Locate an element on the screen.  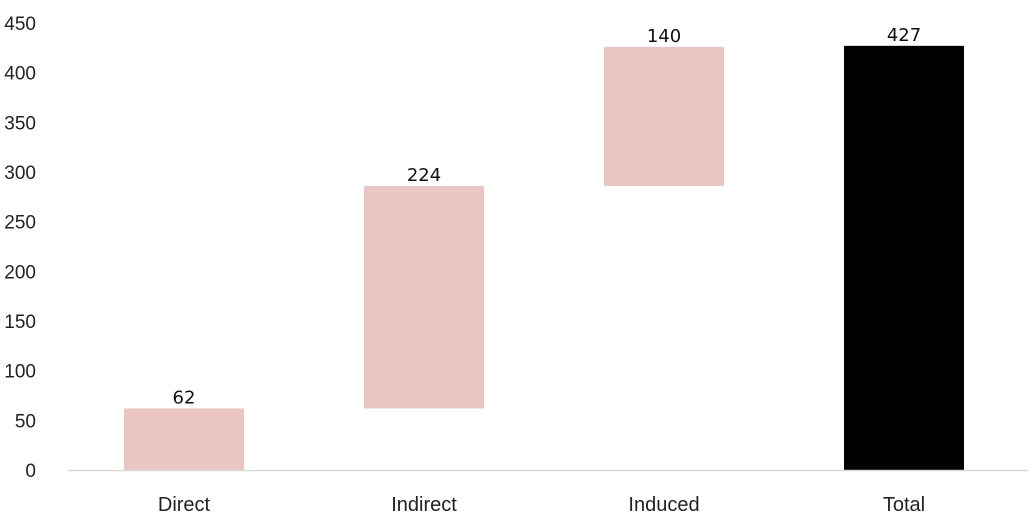
y-axis: 0 50 100 150 200 250 300 350 400 450 is located at coordinates (20, 248).